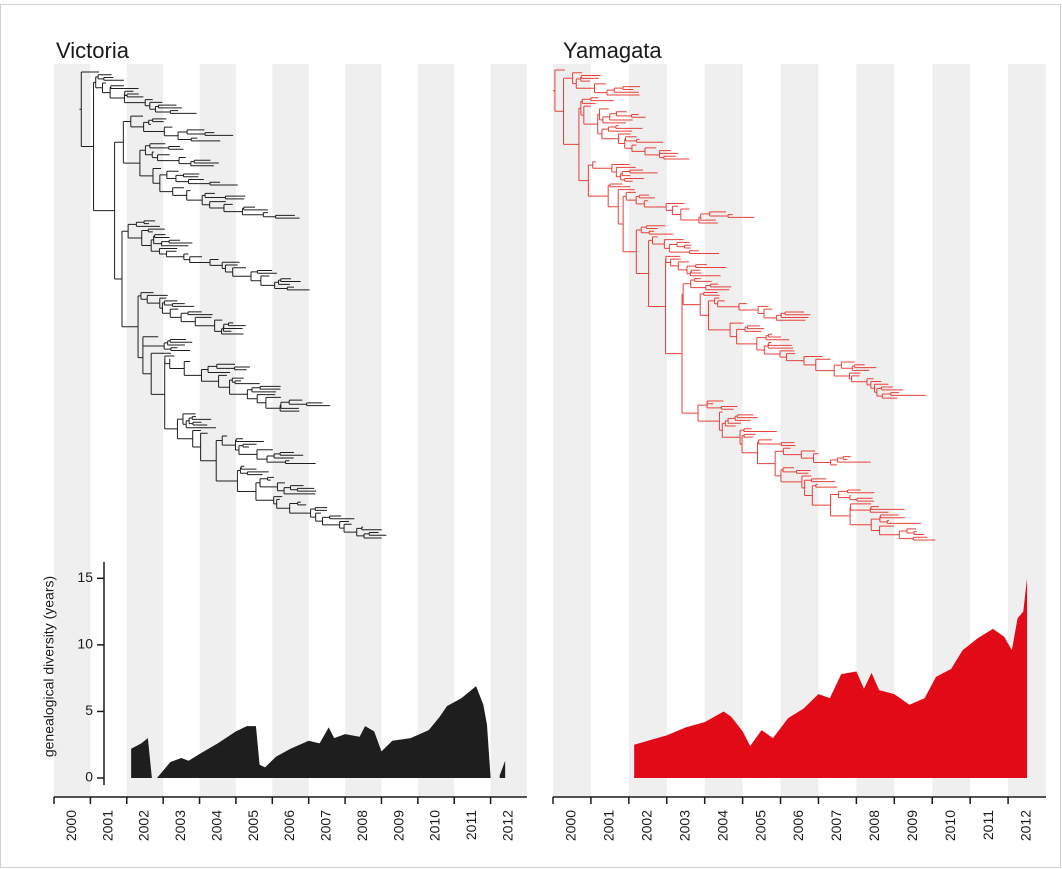 The image size is (1062, 869). What do you see at coordinates (49, 666) in the screenshot?
I see `y-axis-label: genealogical diversity (years)` at bounding box center [49, 666].